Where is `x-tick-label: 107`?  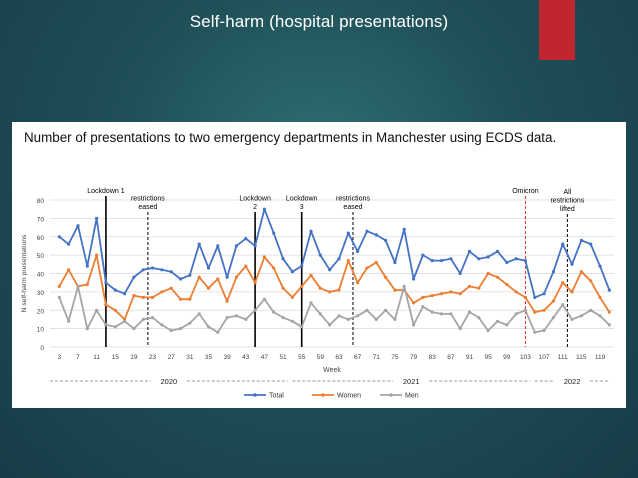
x-tick-label: 107 is located at coordinates (544, 357).